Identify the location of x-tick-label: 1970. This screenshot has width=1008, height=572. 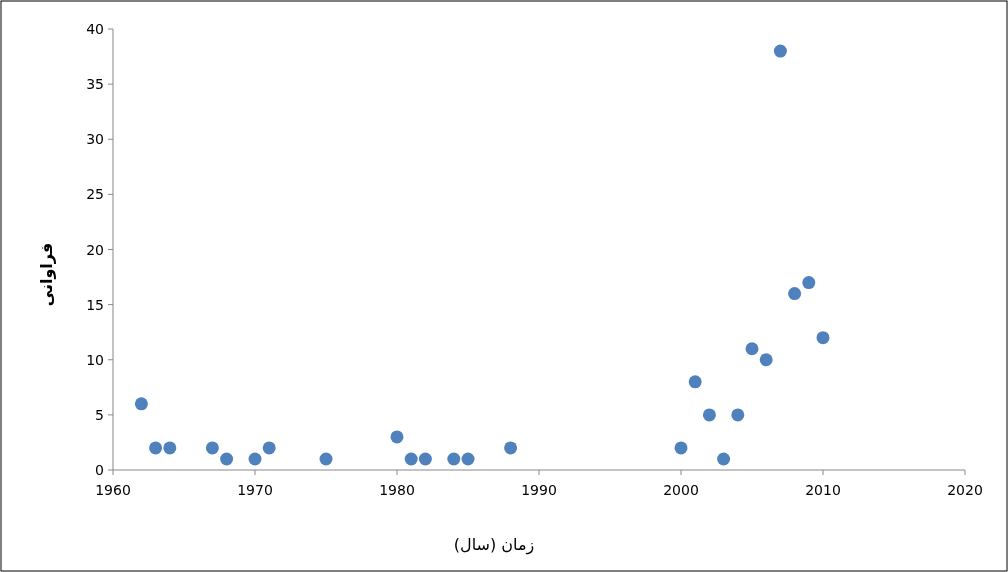
(255, 490).